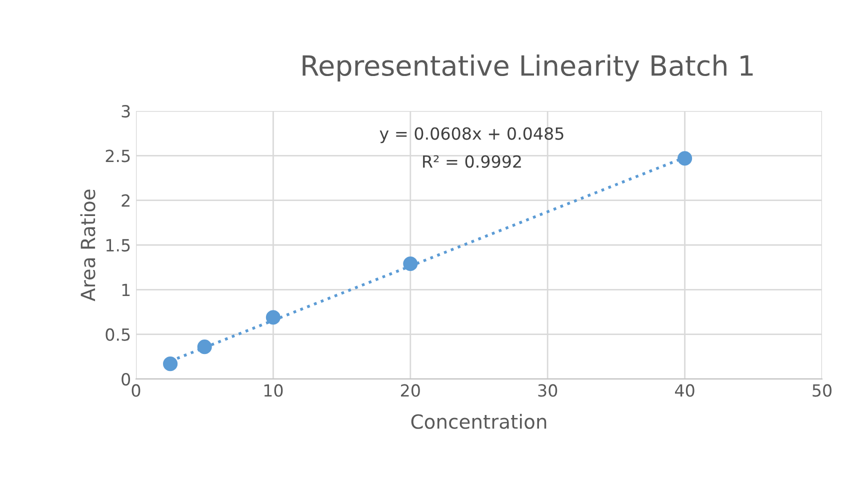  I want to click on annotation: y = 0.0608x + 0.0485, so click(472, 135).